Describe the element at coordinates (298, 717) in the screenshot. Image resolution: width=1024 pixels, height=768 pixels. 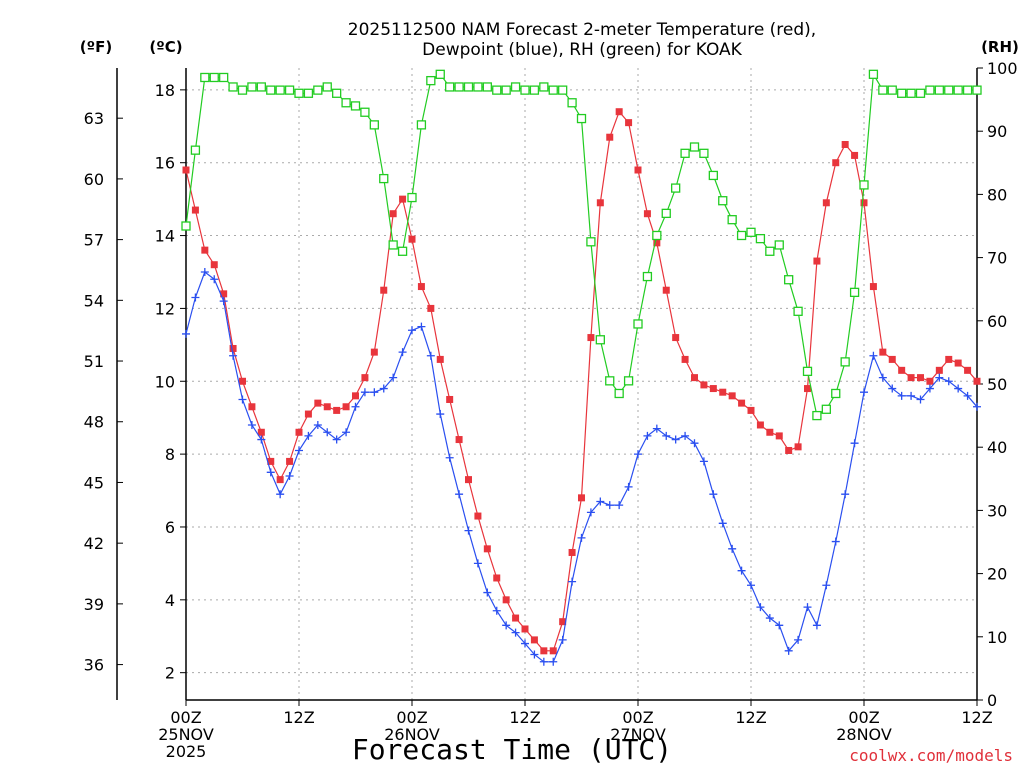
I see `x-tick-label: 12Z` at that location.